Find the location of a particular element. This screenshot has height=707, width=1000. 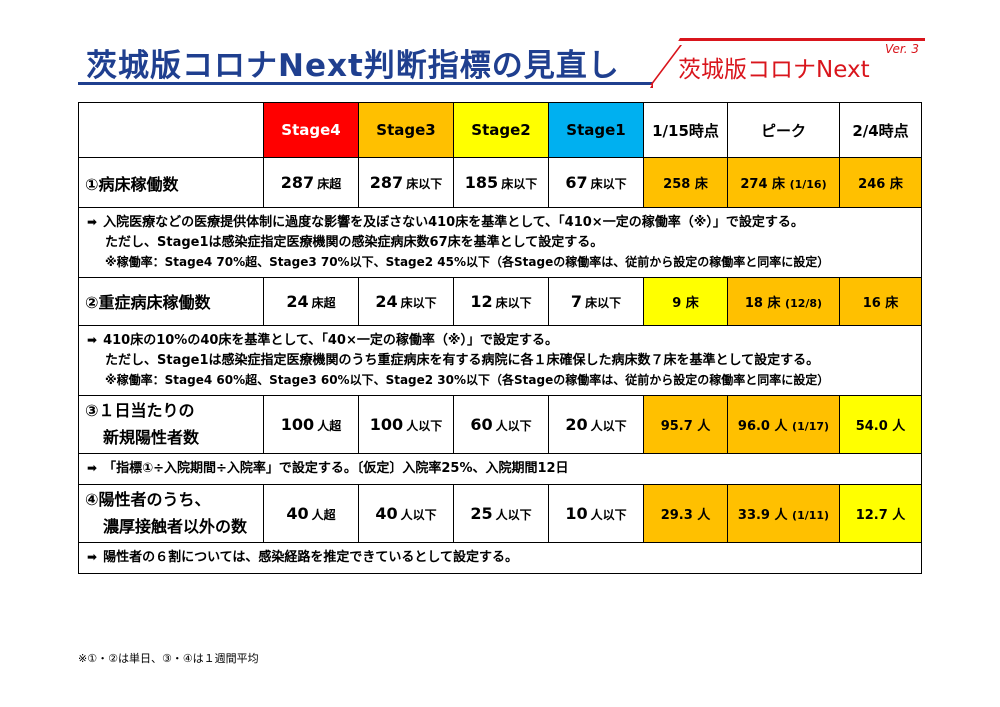

stage1-value: 10 人以下 is located at coordinates (596, 513).